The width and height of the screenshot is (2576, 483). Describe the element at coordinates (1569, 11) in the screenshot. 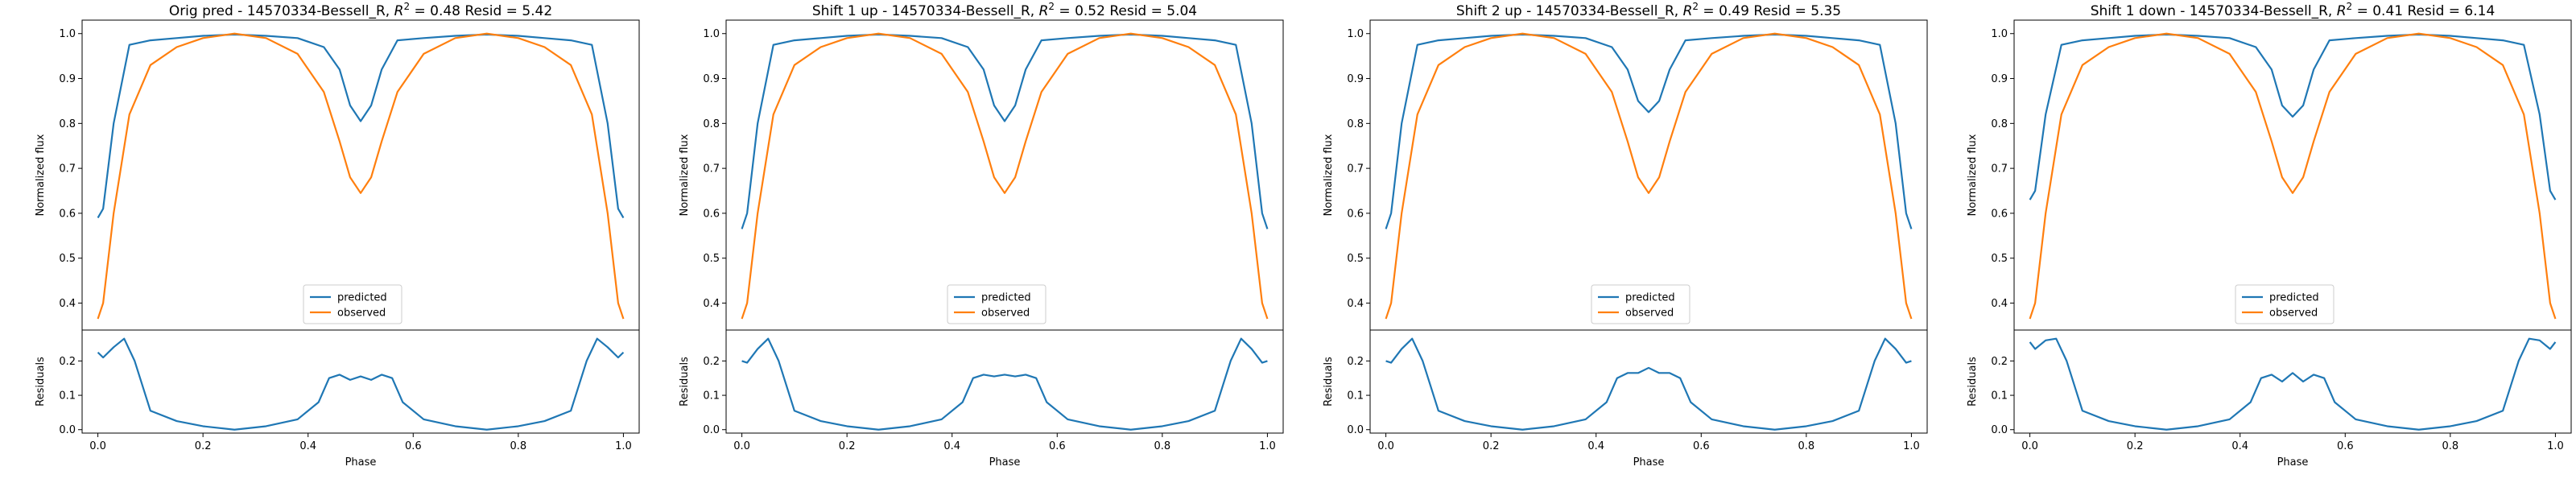

I see `title-prefix: Shift 2 up - 14570334-Bessell_R,` at that location.